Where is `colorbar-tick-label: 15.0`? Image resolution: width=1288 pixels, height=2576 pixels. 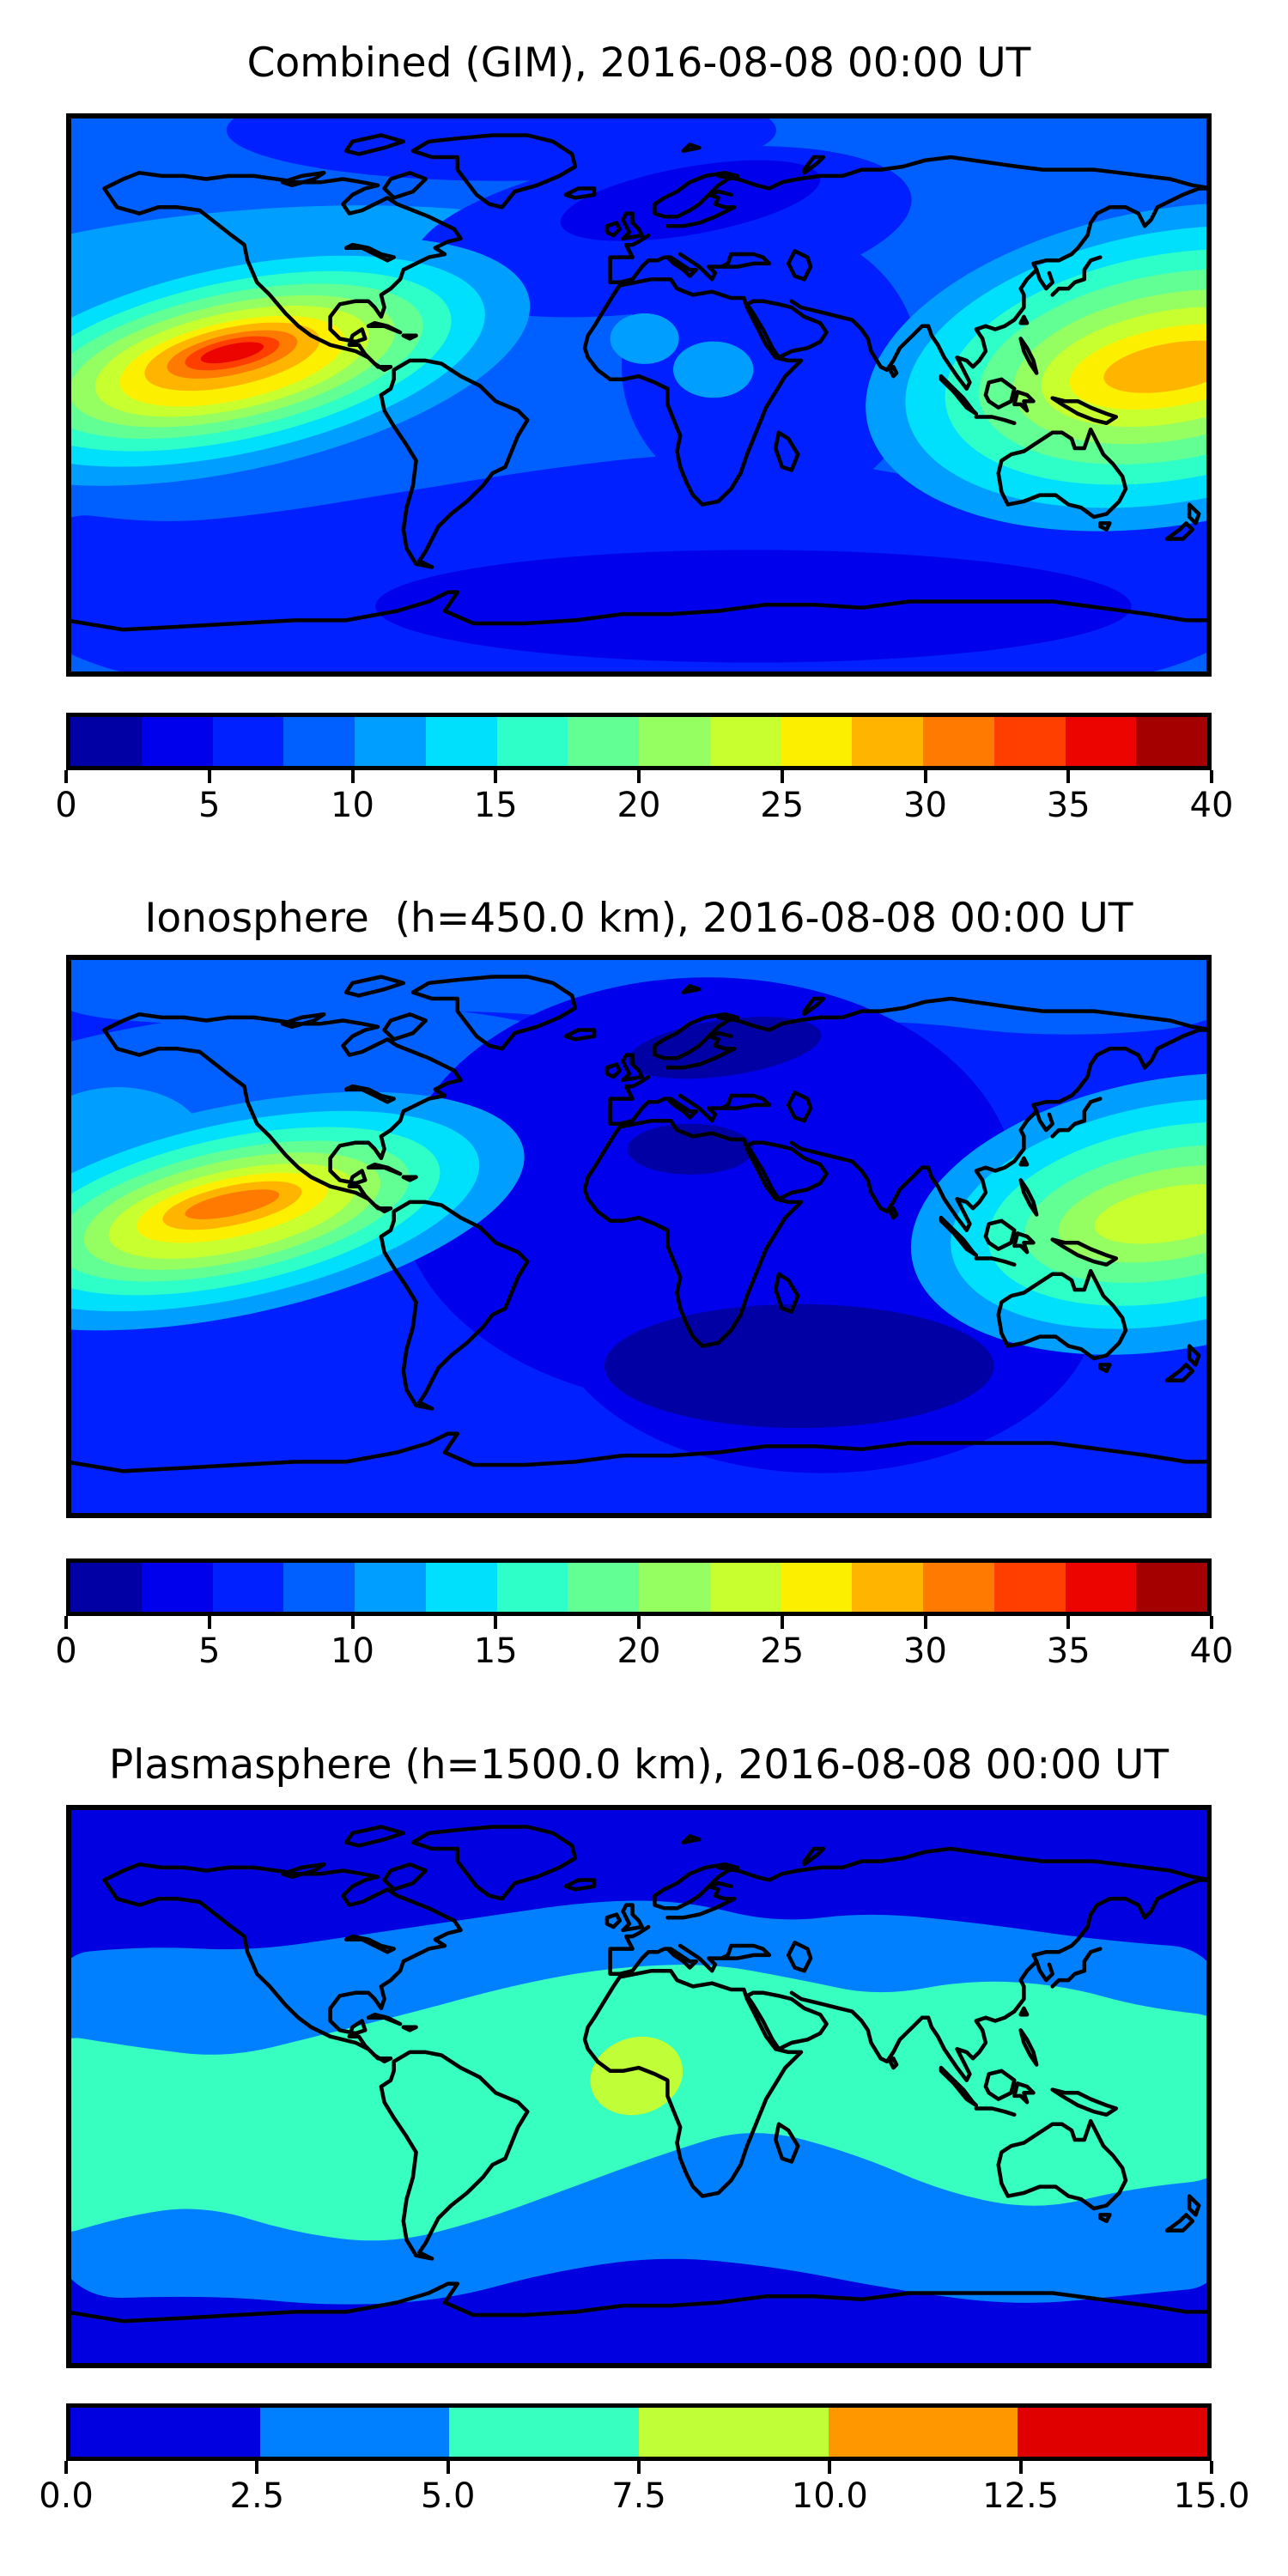 colorbar-tick-label: 15.0 is located at coordinates (1211, 2496).